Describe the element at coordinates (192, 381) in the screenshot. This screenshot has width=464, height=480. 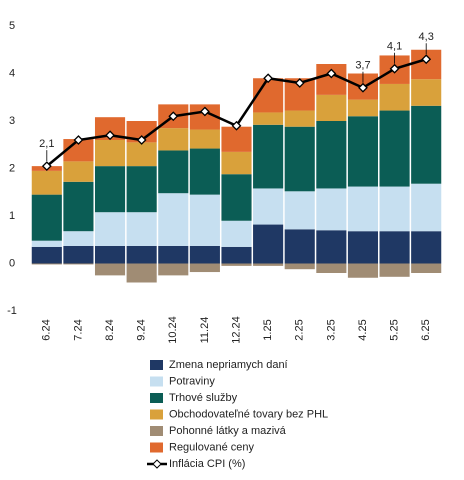
I see `legend-label: Potraviny` at that location.